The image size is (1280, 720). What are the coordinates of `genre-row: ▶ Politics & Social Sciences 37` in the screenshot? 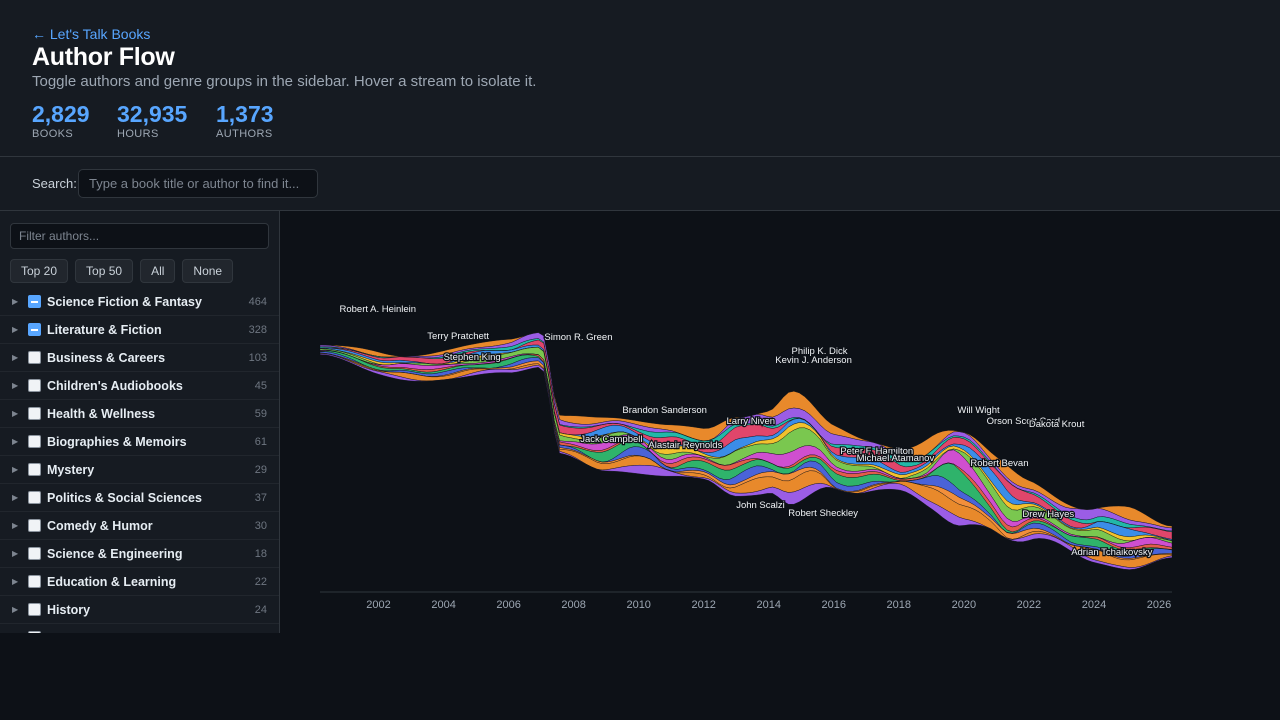 It's located at (139, 498).